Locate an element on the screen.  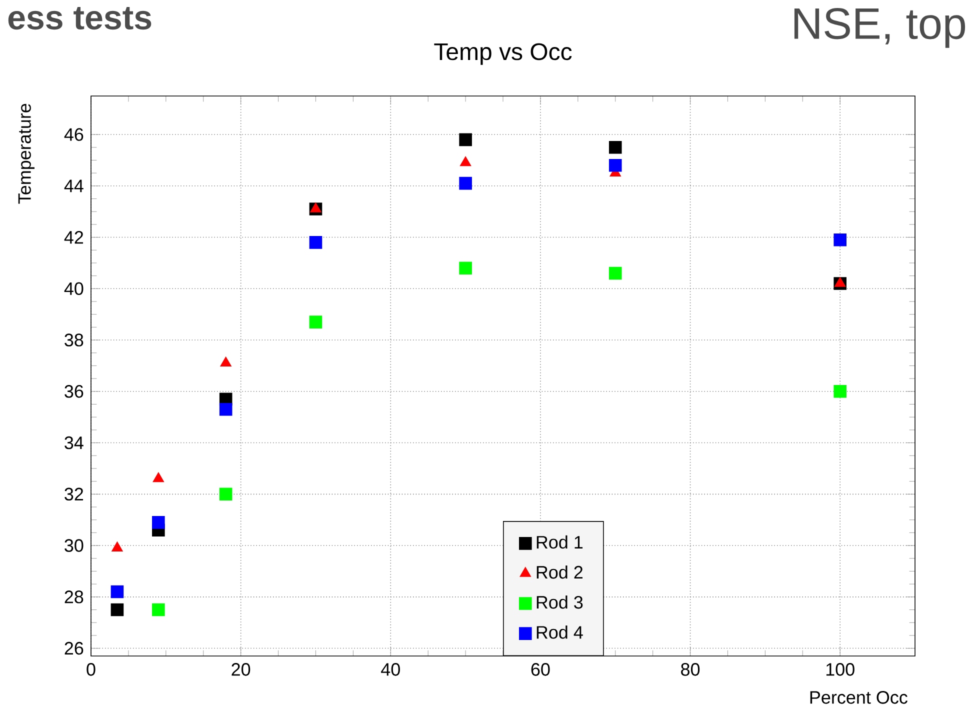
y-tick-label: 36 is located at coordinates (74, 391).